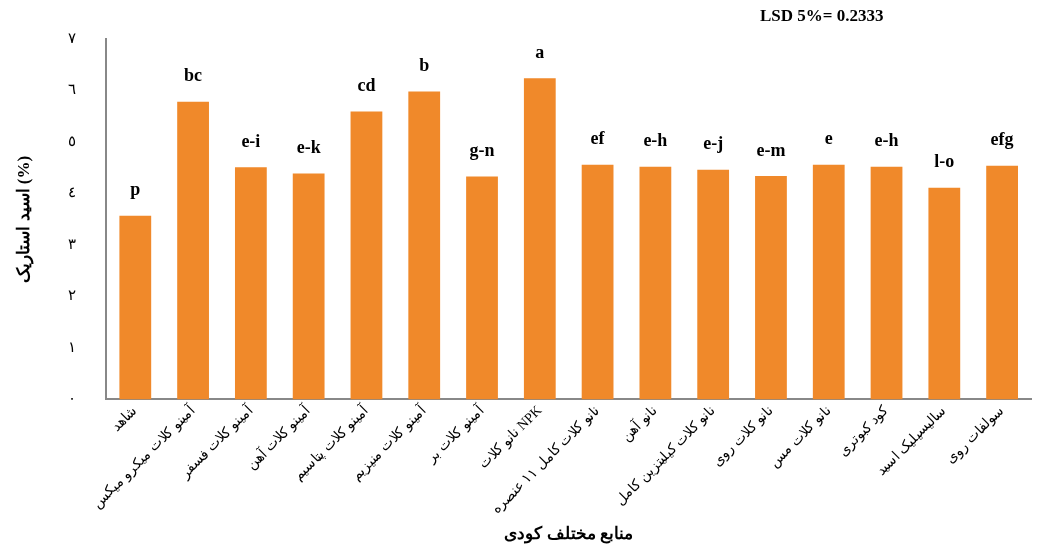 The image size is (1039, 549). I want to click on x-axis-title: منابع مختلف کودی, so click(568, 534).